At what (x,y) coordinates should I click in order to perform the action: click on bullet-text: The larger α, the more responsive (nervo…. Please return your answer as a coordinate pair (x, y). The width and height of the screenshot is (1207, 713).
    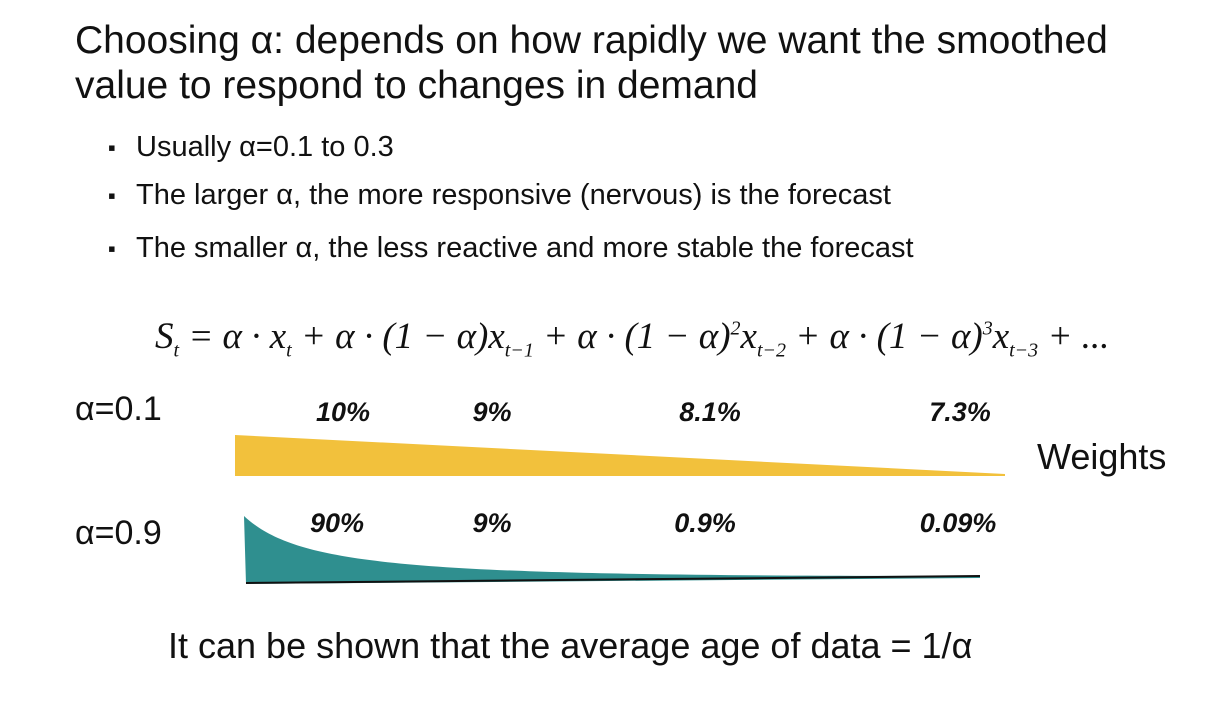
    Looking at the image, I should click on (513, 195).